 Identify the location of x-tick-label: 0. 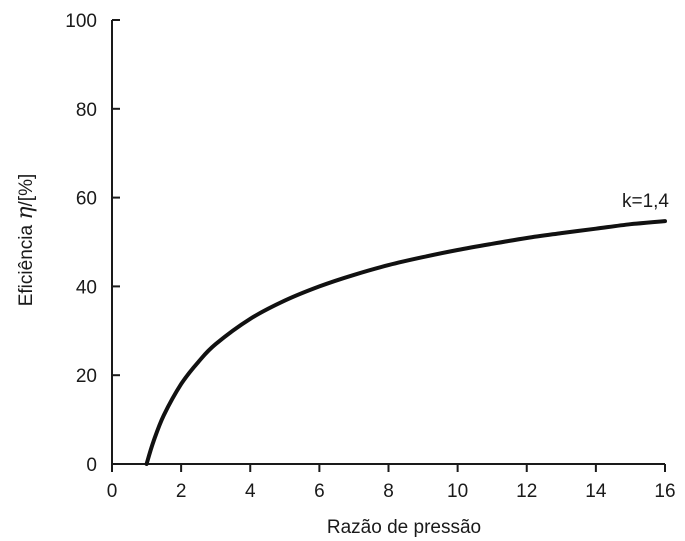
(112, 491).